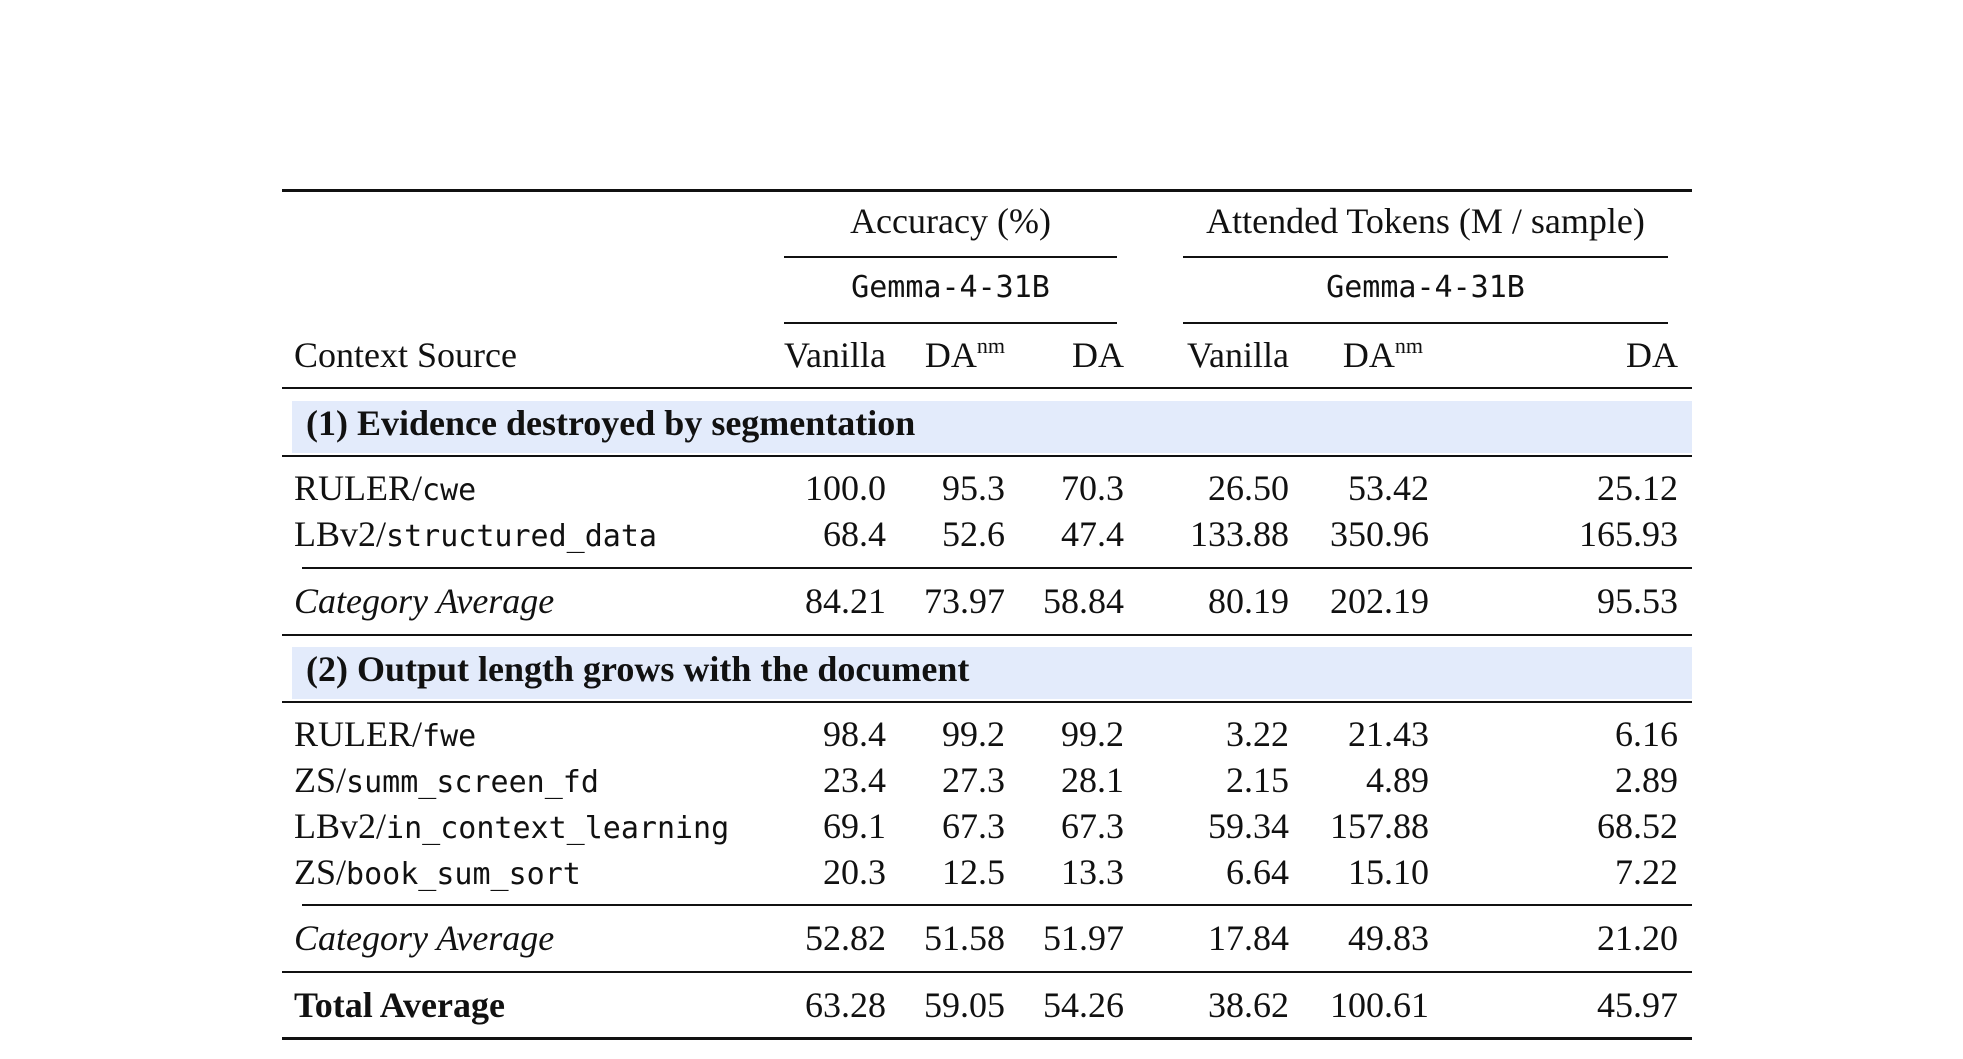 The image size is (1963, 1059). Describe the element at coordinates (845, 601) in the screenshot. I see `acc-vanilla-cell: 84.21` at that location.